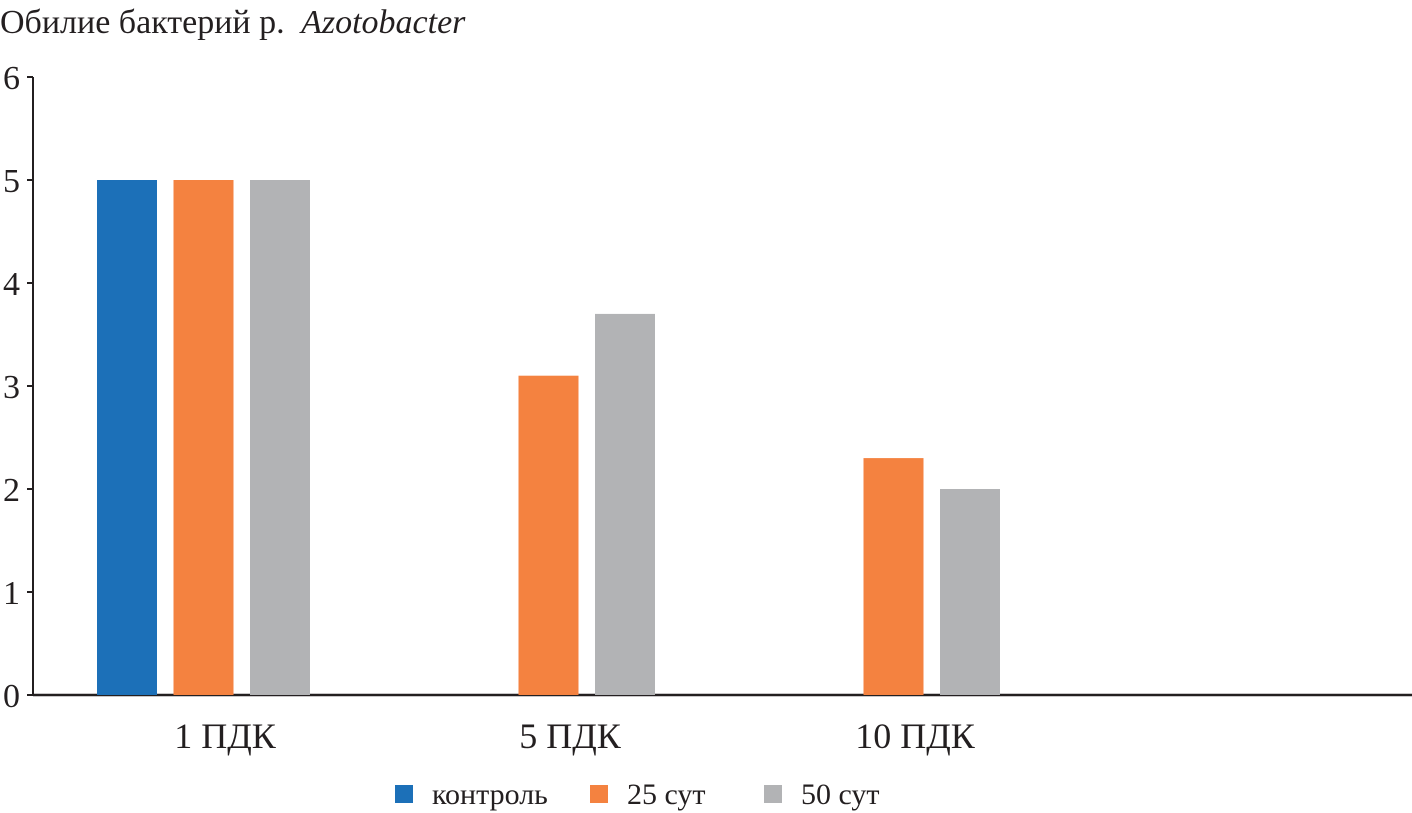 The height and width of the screenshot is (813, 1412). Describe the element at coordinates (11, 490) in the screenshot. I see `y-tick-label: 2` at that location.